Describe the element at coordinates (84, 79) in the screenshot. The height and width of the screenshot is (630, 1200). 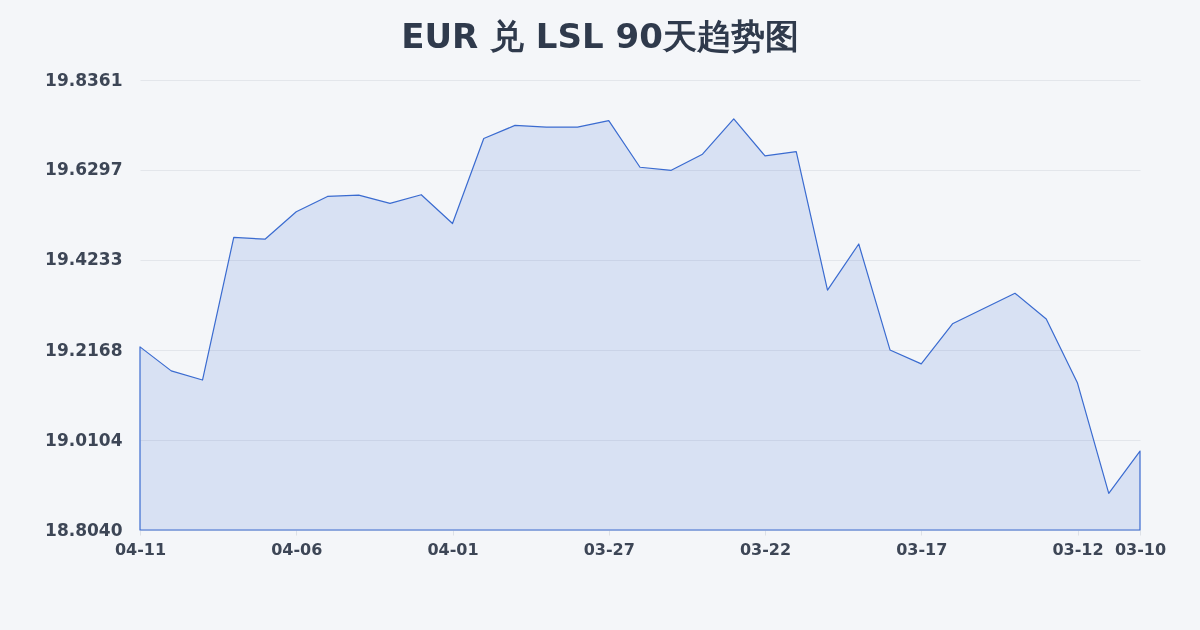
I see `y-tick-label: 19.8361` at that location.